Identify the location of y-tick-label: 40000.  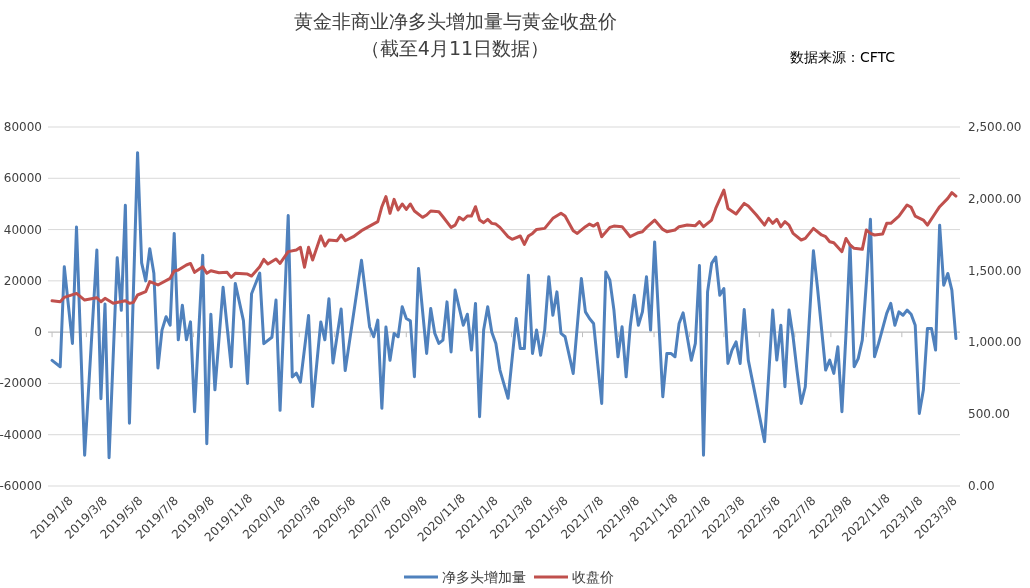
(22, 229).